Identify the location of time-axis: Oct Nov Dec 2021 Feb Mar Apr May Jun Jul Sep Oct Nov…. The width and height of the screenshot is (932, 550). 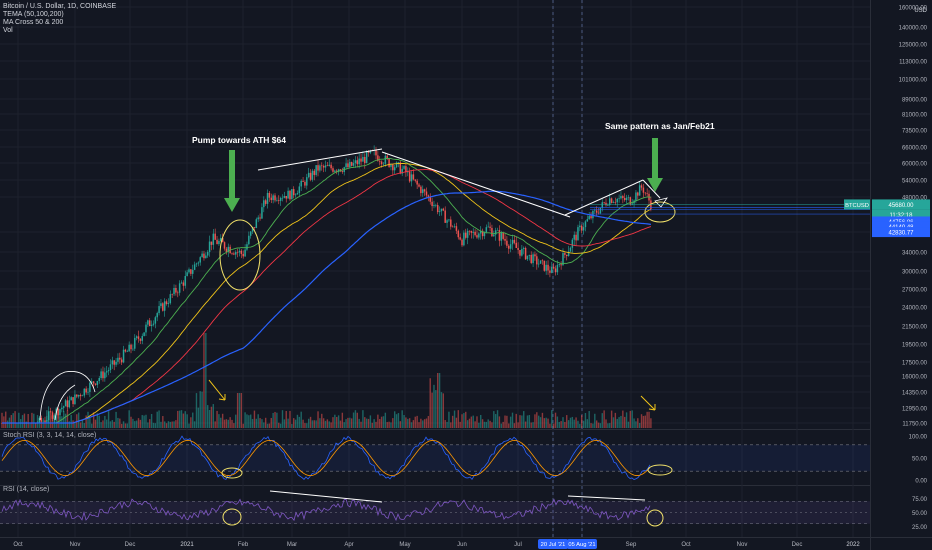
(436, 544).